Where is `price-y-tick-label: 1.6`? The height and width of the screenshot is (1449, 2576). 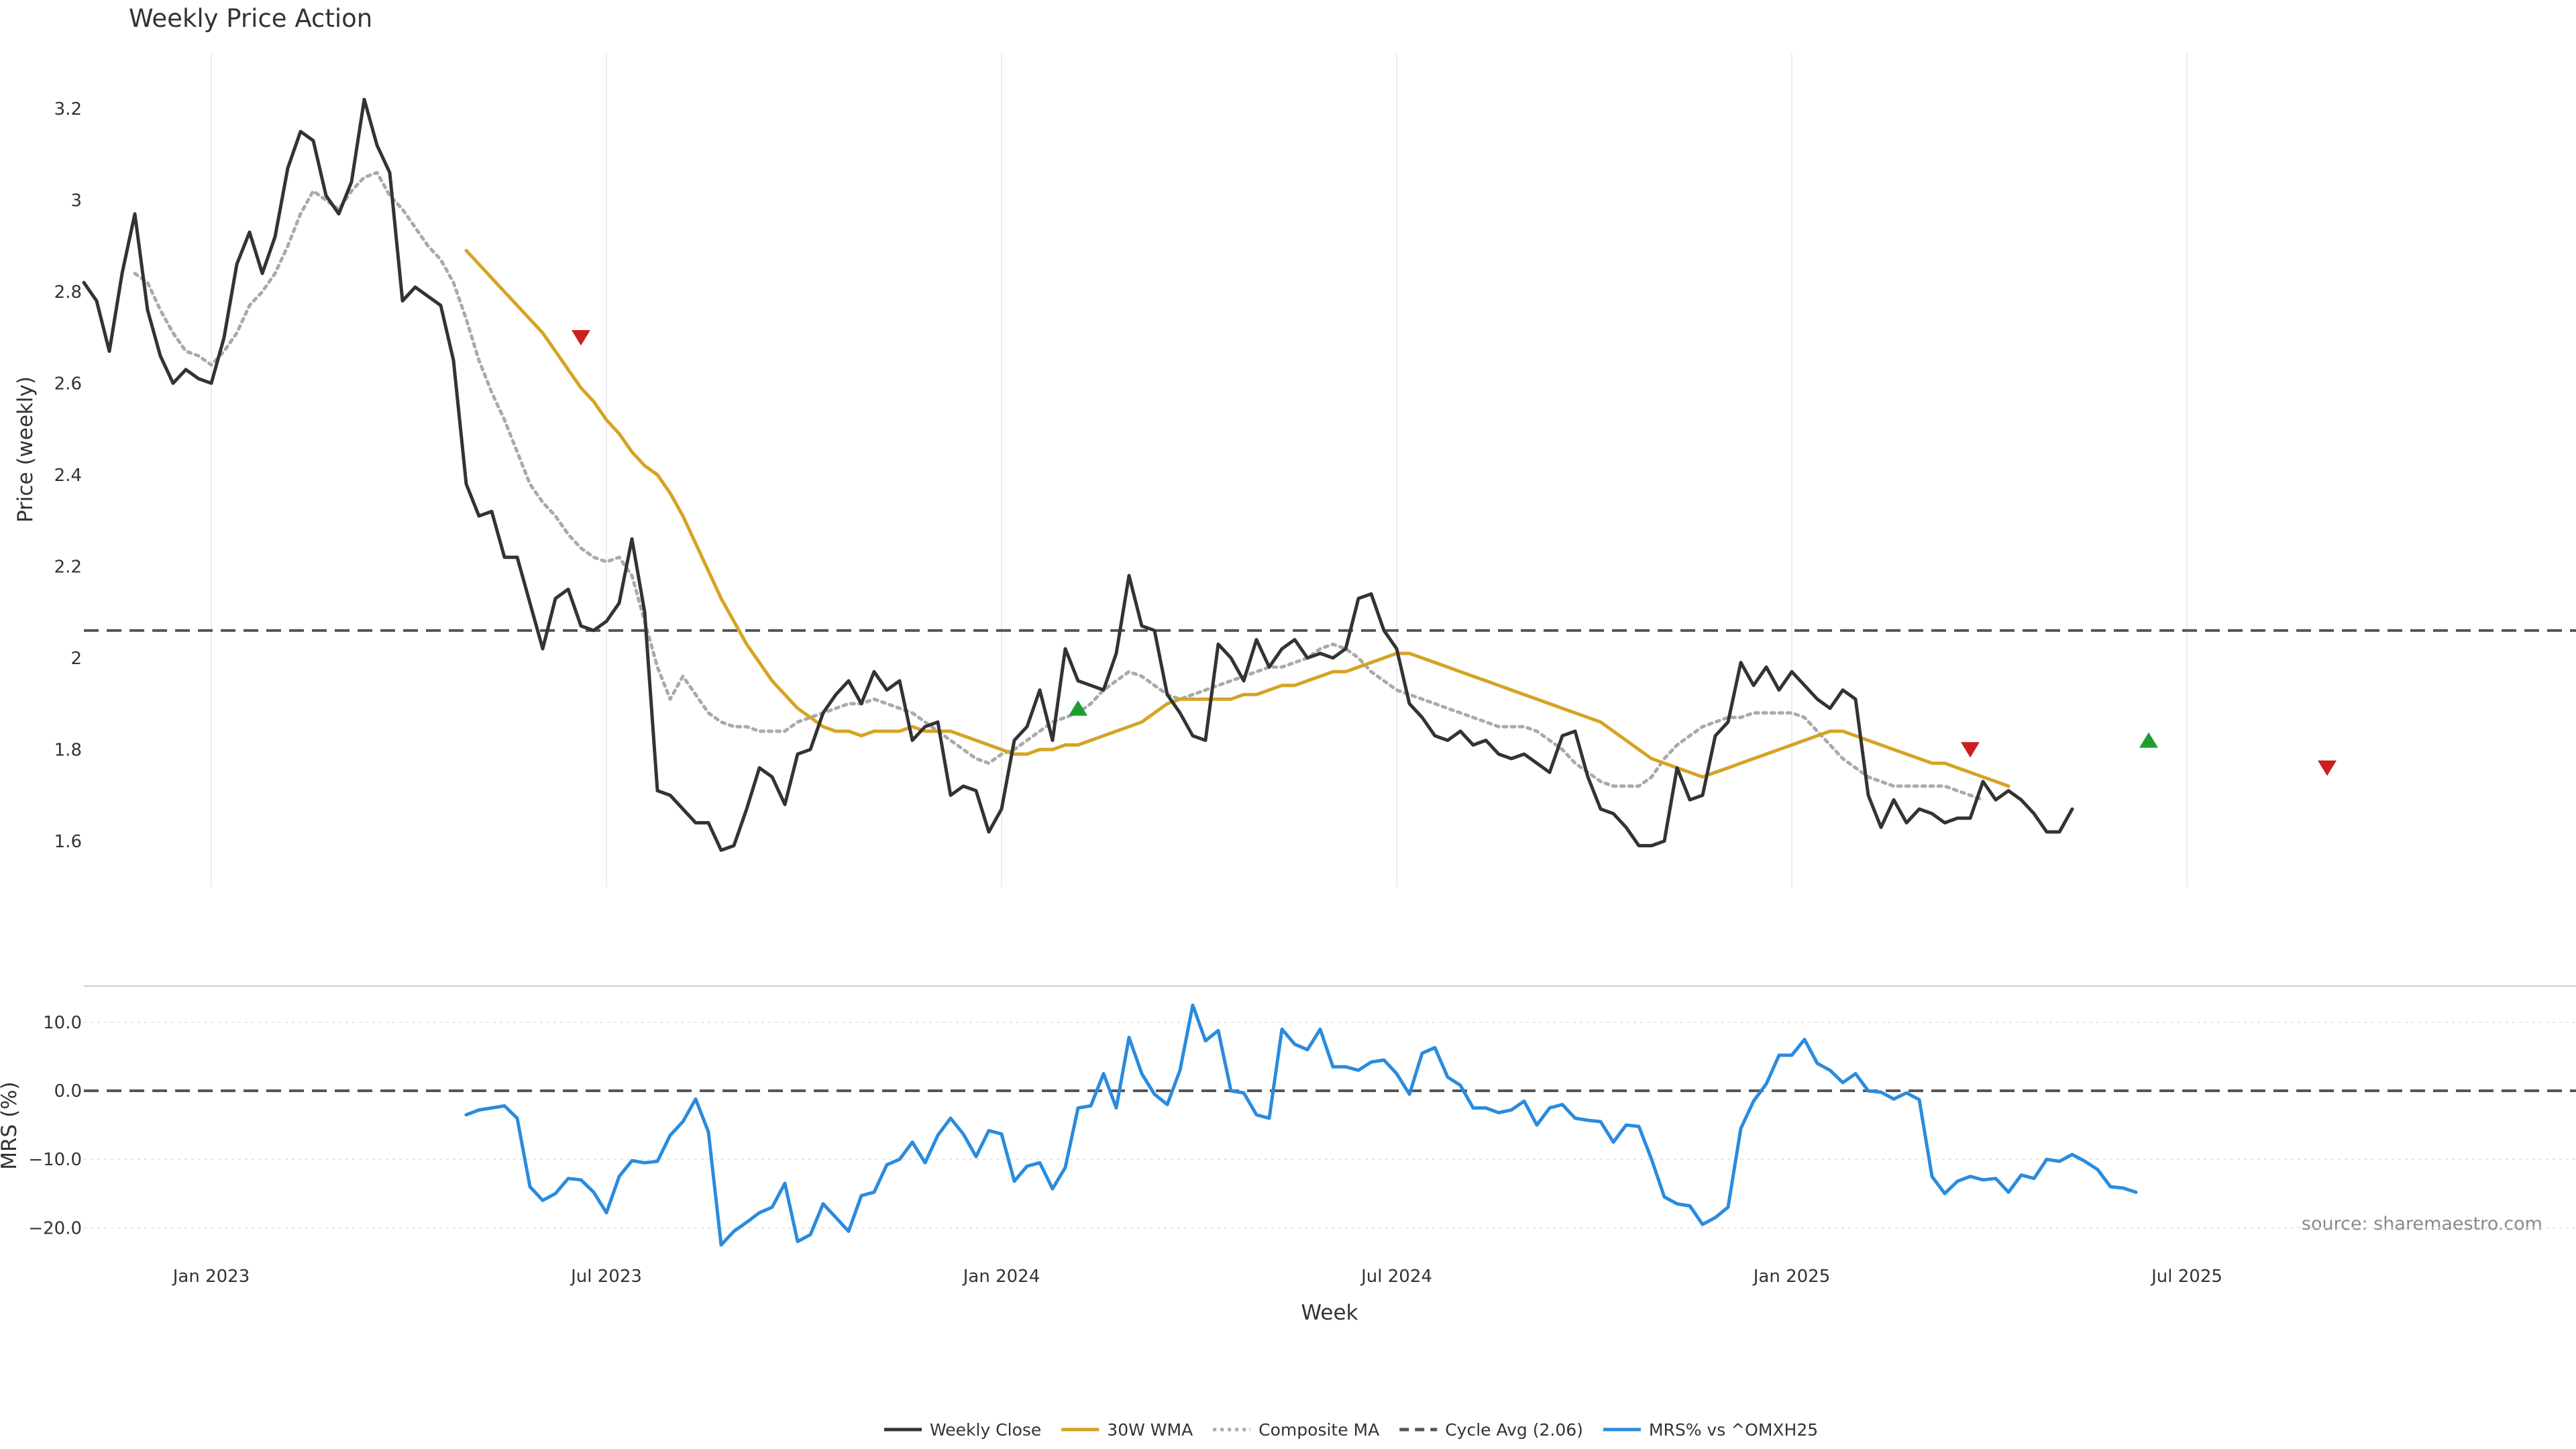
price-y-tick-label: 1.6 is located at coordinates (68, 842).